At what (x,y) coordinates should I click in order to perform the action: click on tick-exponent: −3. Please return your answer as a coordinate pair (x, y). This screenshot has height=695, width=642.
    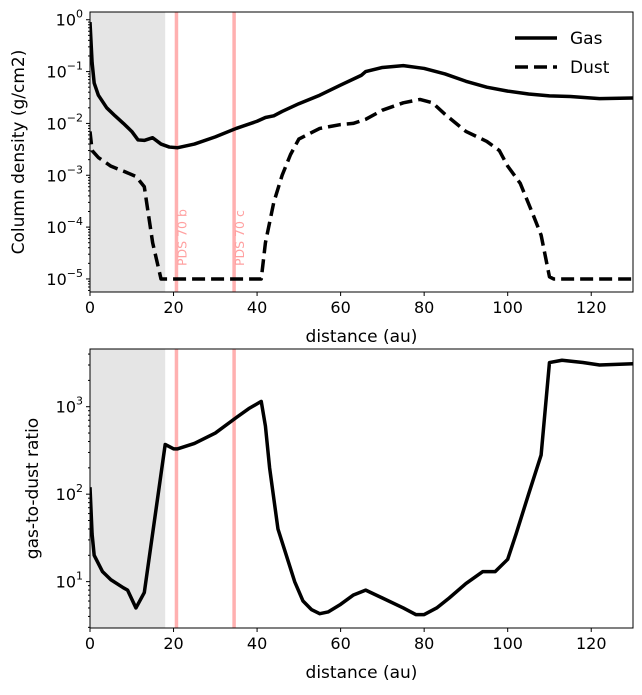
    Looking at the image, I should click on (75, 169).